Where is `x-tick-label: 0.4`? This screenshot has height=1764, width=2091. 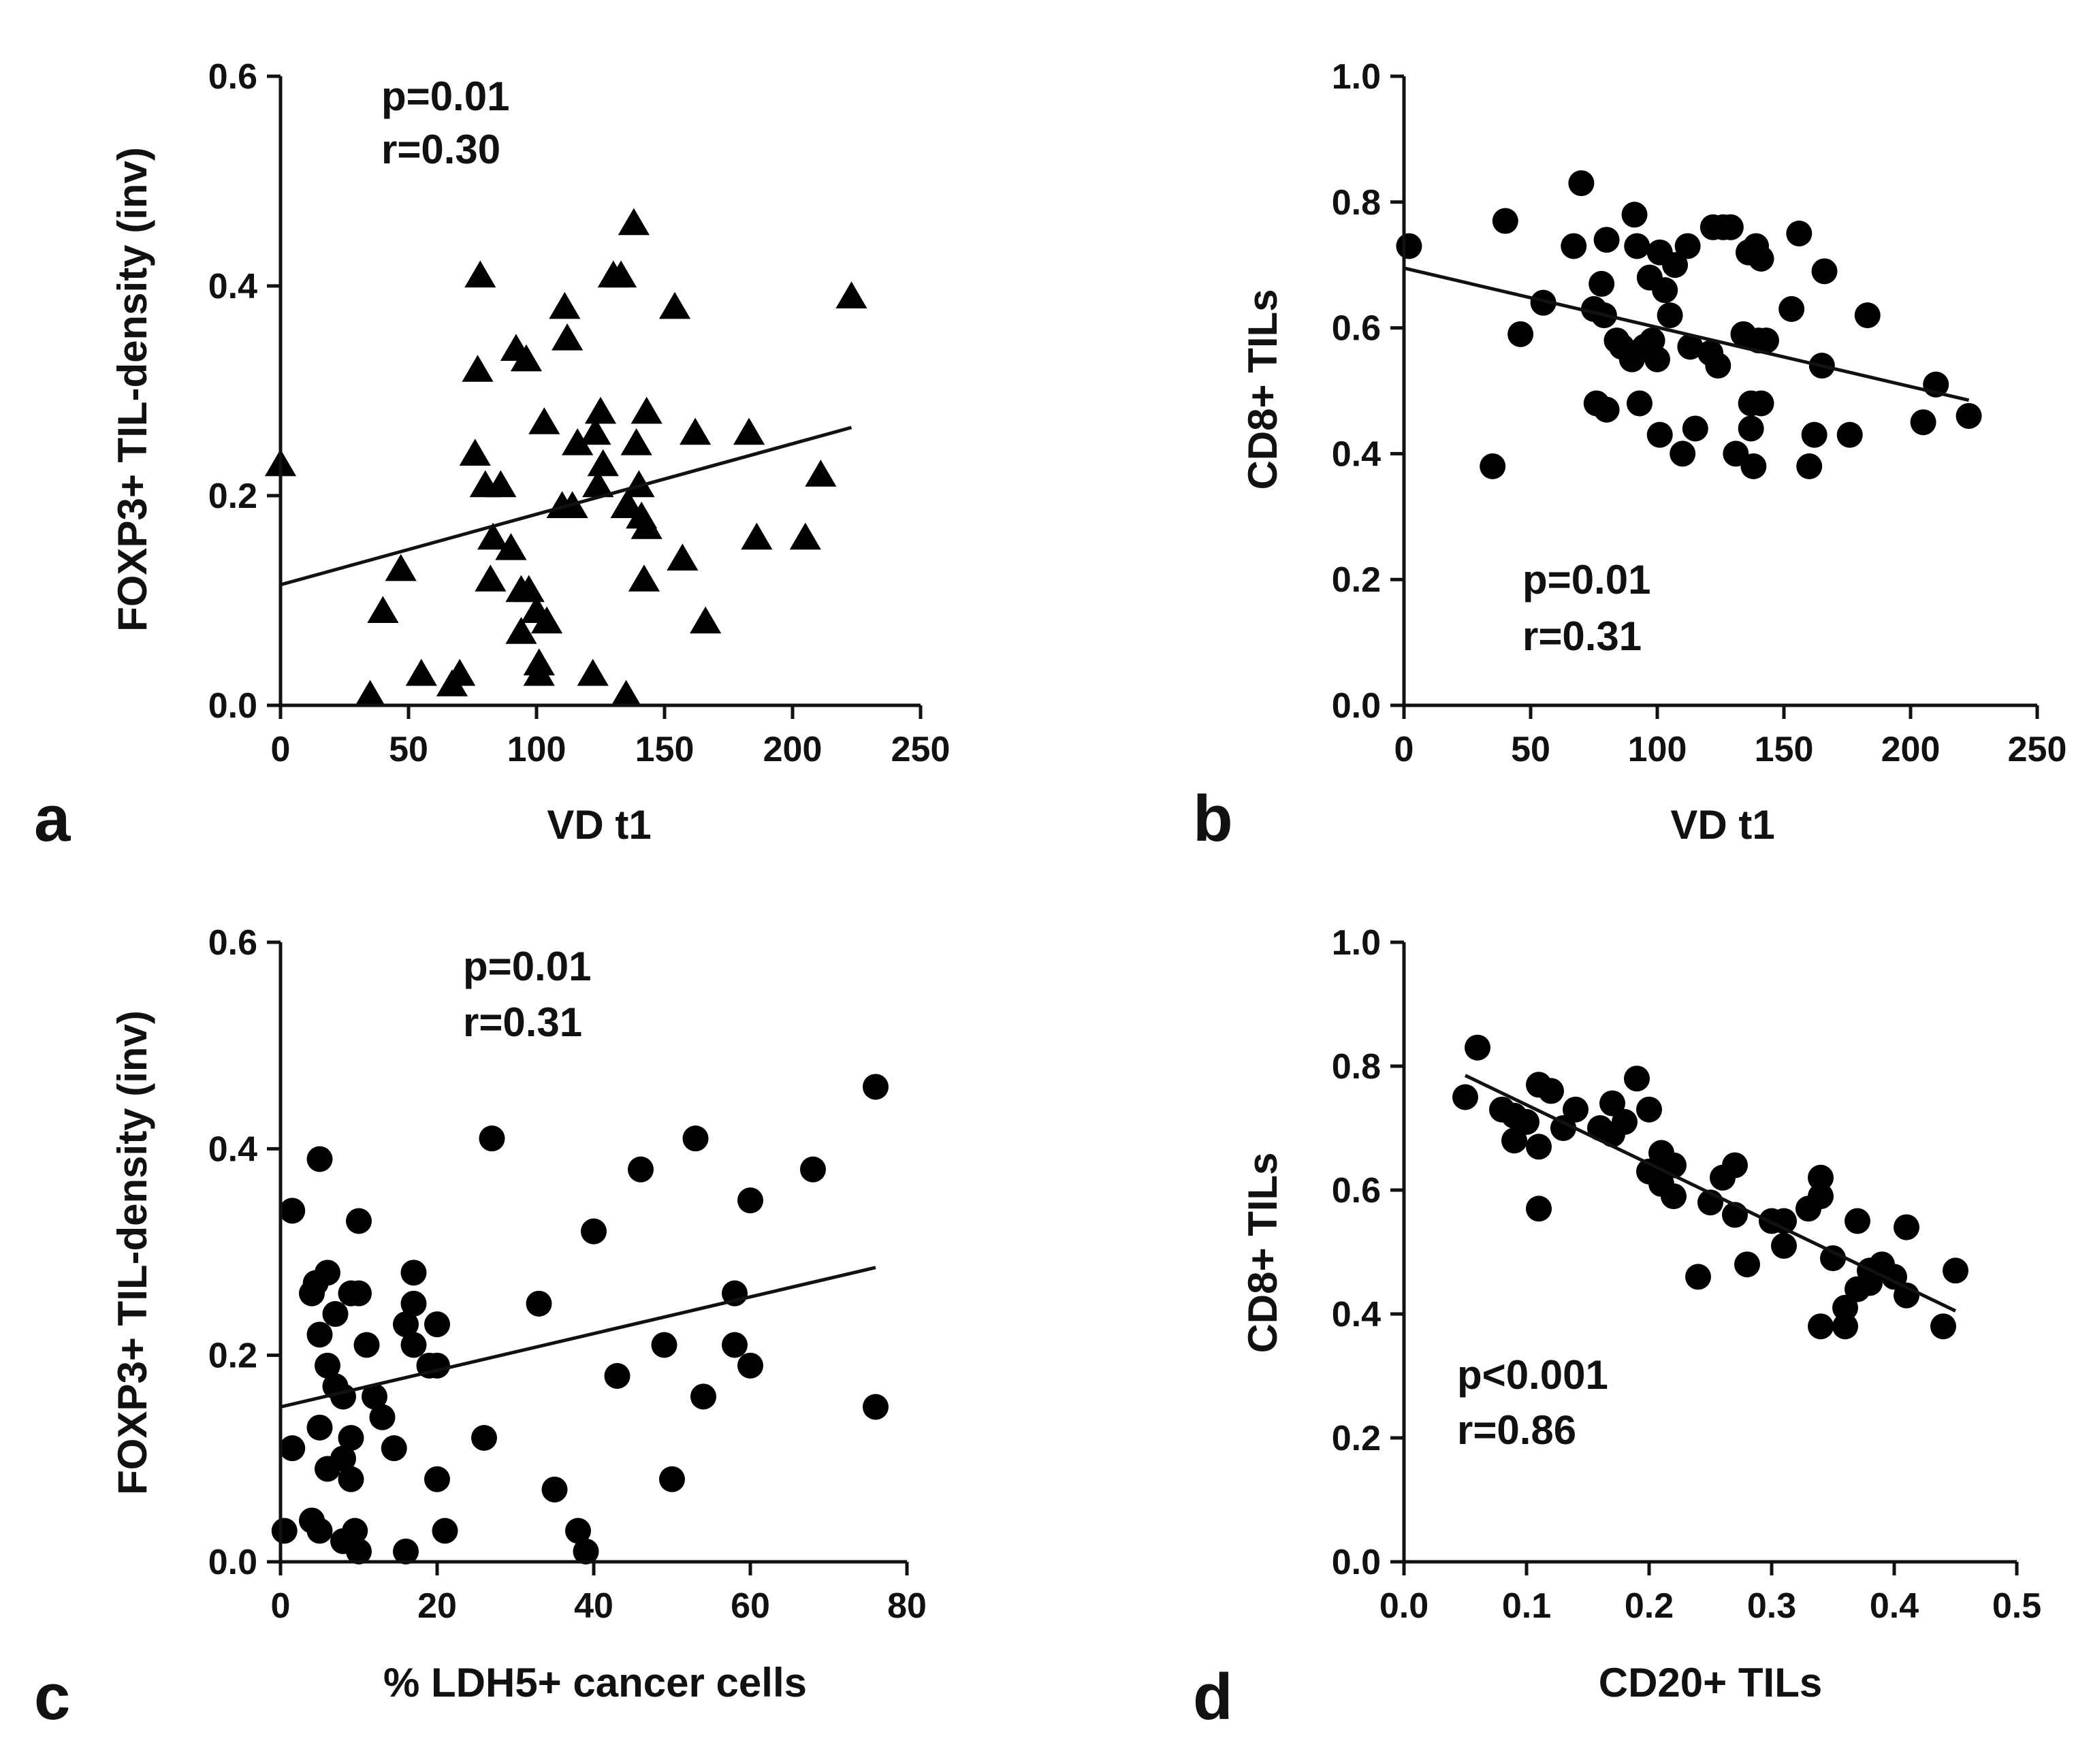 x-tick-label: 0.4 is located at coordinates (1895, 1606).